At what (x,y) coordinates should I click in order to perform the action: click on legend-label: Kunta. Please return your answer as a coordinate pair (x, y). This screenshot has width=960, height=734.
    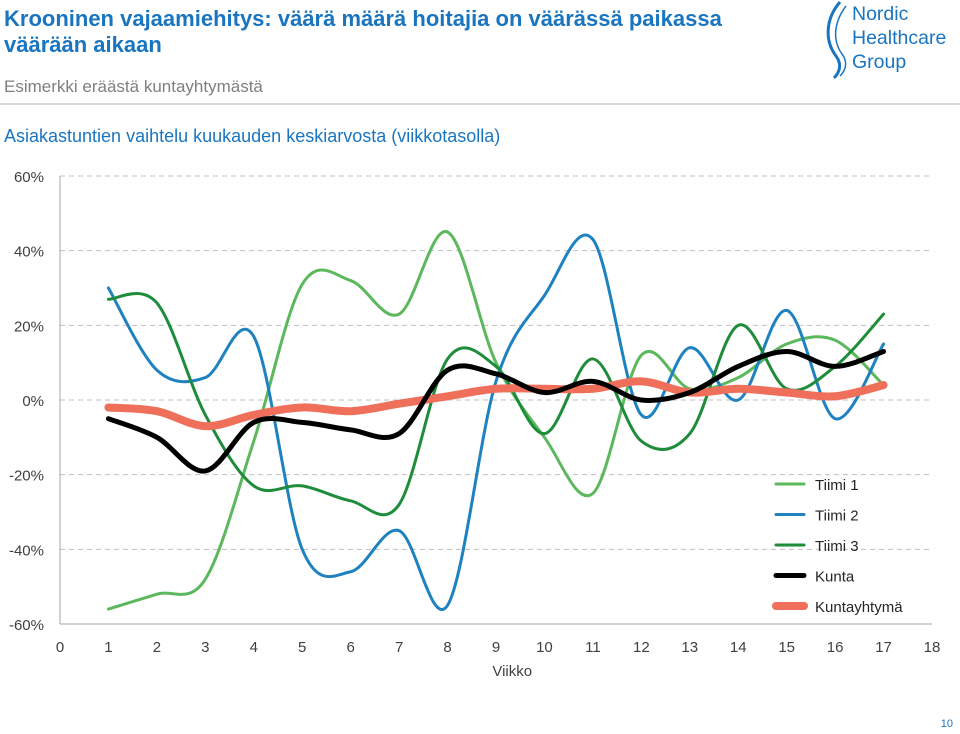
    Looking at the image, I should click on (835, 577).